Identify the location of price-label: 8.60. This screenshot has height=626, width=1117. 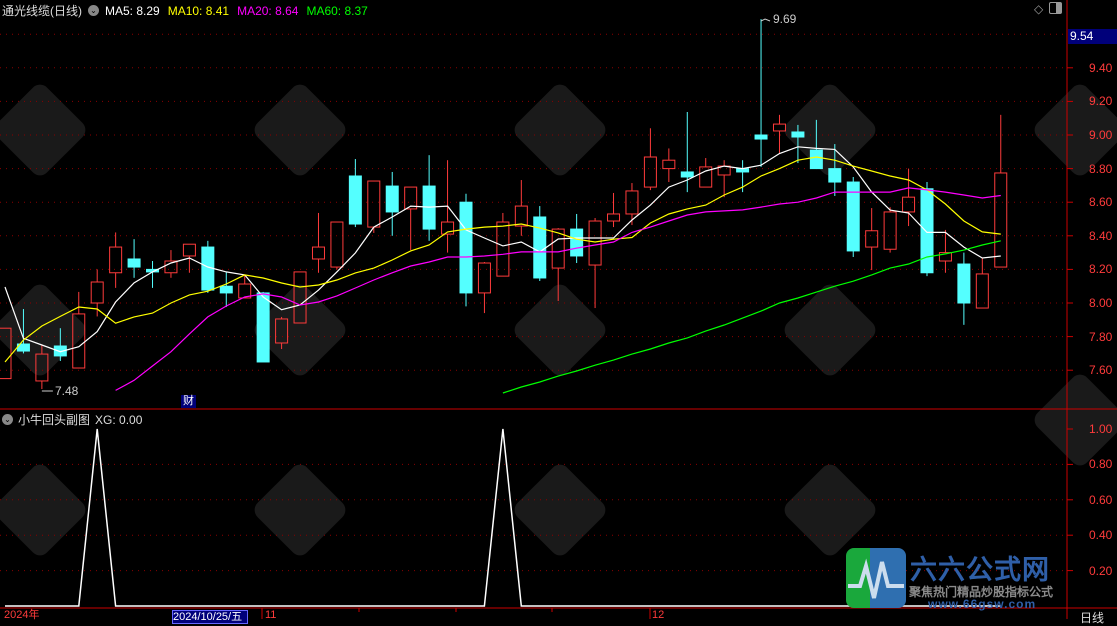
(1101, 202).